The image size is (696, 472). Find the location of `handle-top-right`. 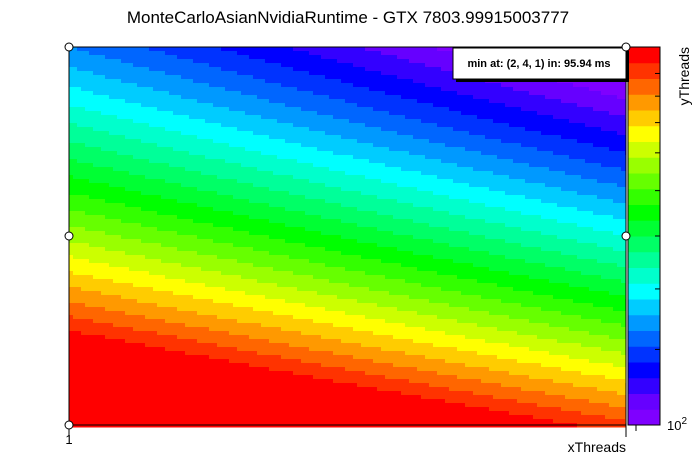

handle-top-right is located at coordinates (626, 47).